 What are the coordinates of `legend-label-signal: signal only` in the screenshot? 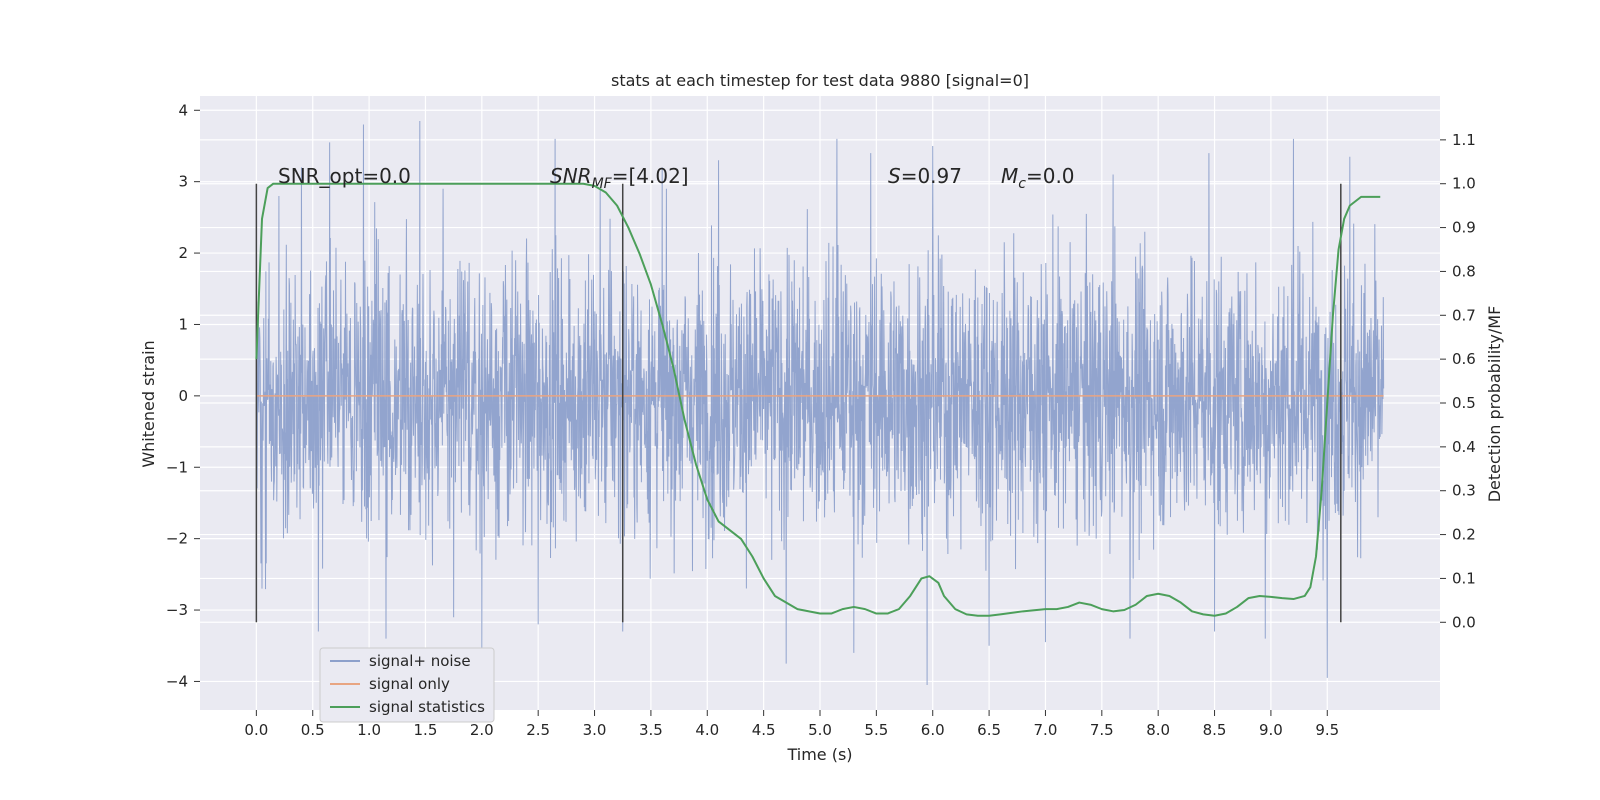 It's located at (409, 684).